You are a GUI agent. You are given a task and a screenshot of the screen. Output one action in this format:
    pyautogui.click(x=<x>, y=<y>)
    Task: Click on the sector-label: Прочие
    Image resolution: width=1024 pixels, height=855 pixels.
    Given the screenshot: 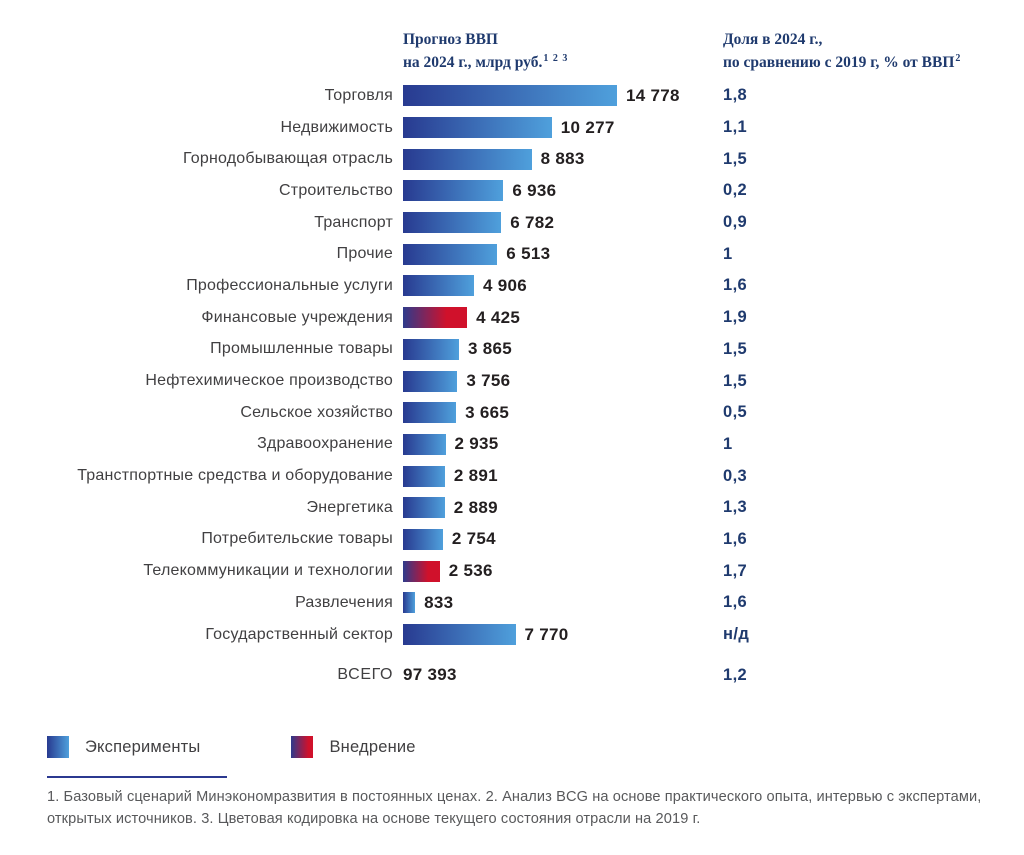 What is the action you would take?
    pyautogui.click(x=364, y=254)
    